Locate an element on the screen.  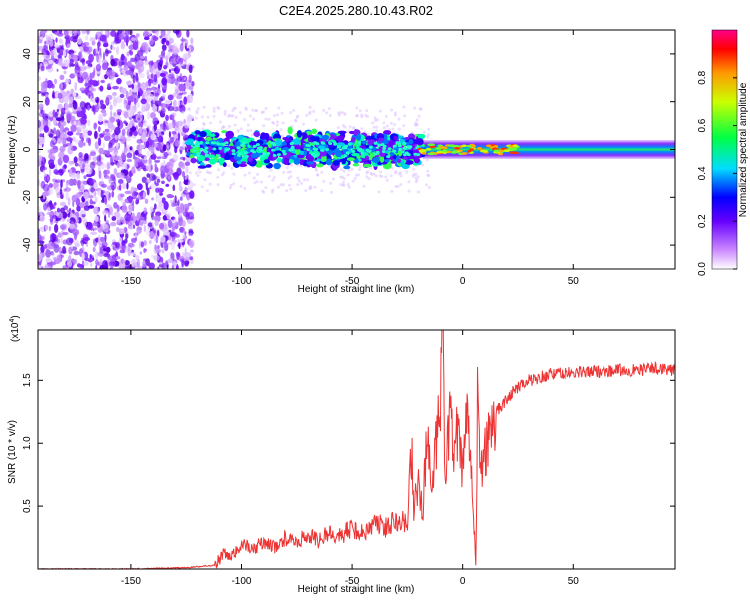
heatmap-ytick-label: 40 is located at coordinates (27, 54).